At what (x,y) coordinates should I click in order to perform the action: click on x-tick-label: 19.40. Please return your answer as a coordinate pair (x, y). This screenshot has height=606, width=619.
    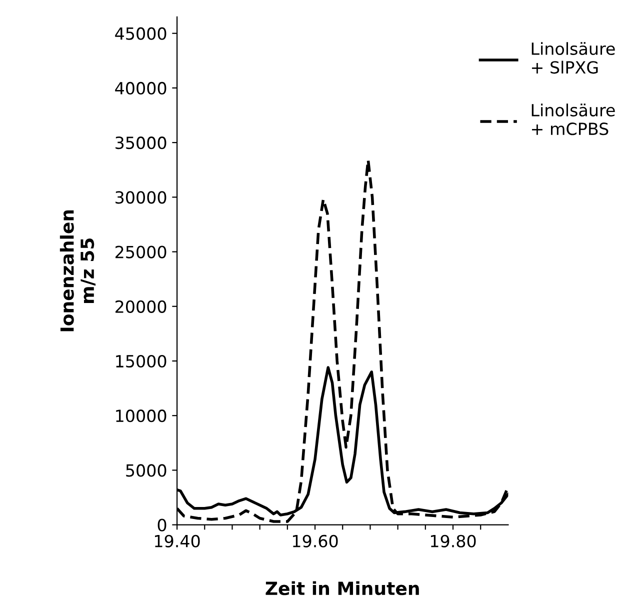
    Looking at the image, I should click on (177, 541).